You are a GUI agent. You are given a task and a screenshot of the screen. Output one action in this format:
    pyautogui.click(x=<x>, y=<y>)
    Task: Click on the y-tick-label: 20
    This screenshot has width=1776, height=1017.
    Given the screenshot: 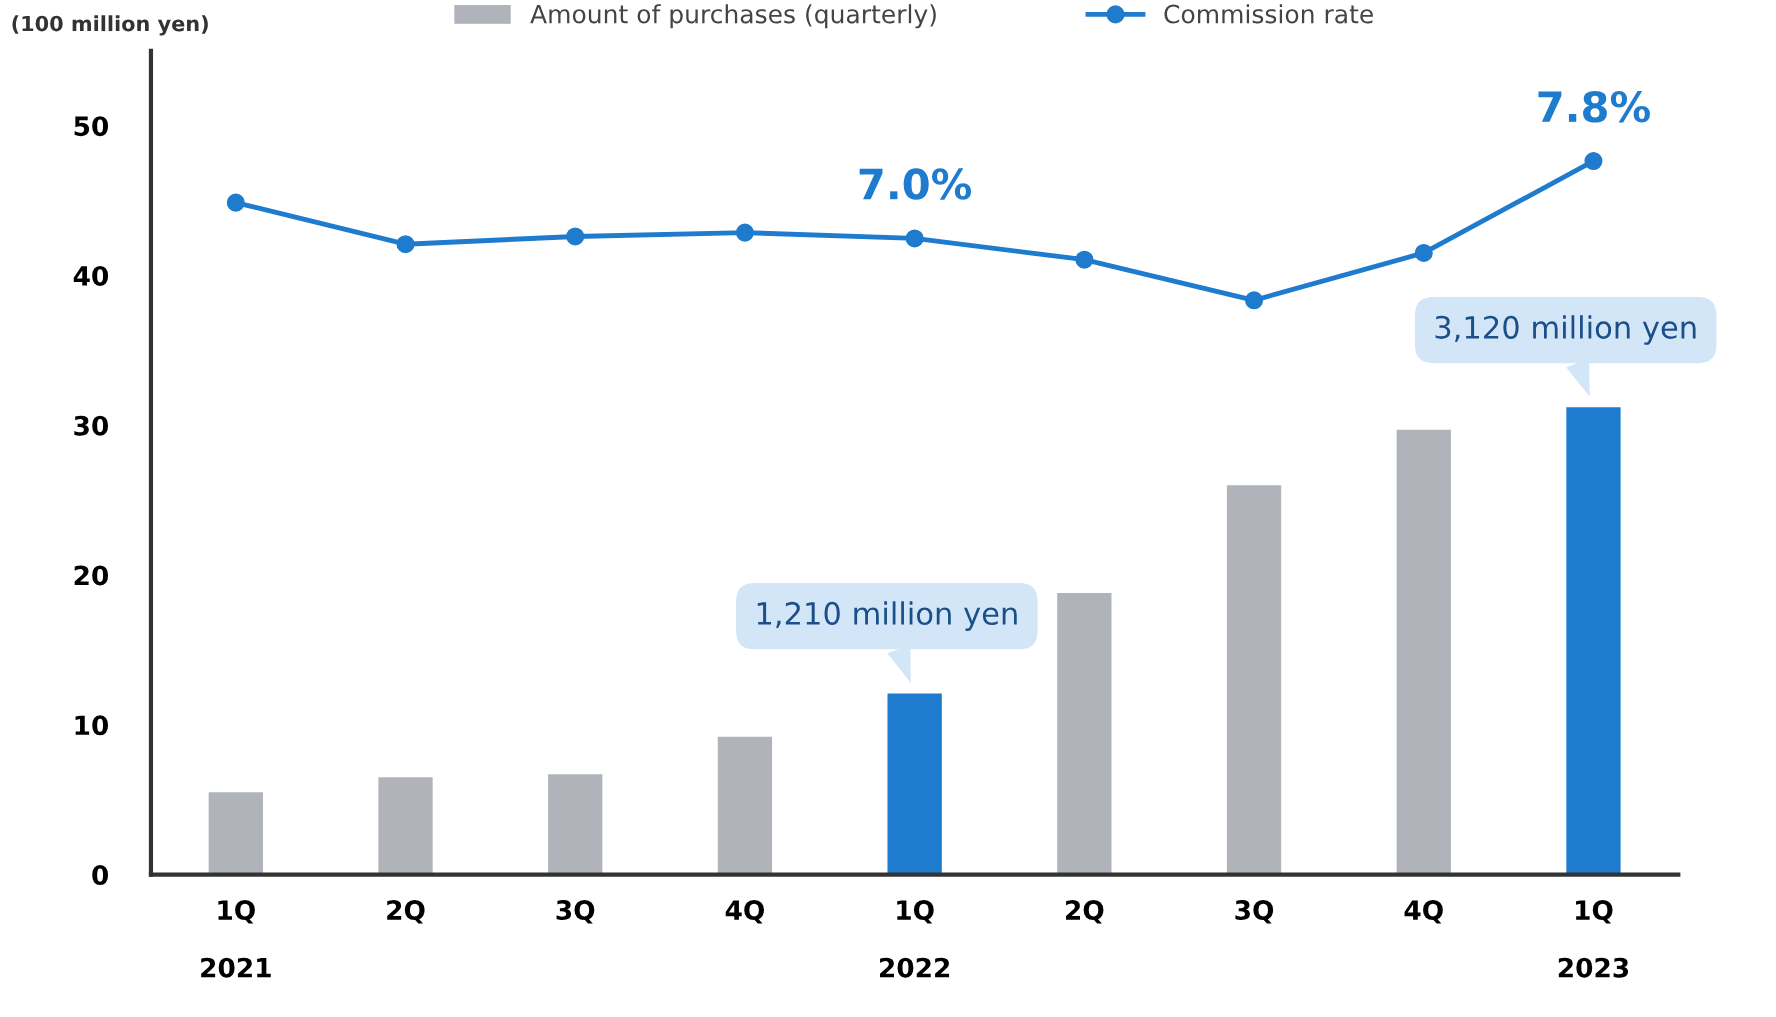 What is the action you would take?
    pyautogui.click(x=91, y=575)
    